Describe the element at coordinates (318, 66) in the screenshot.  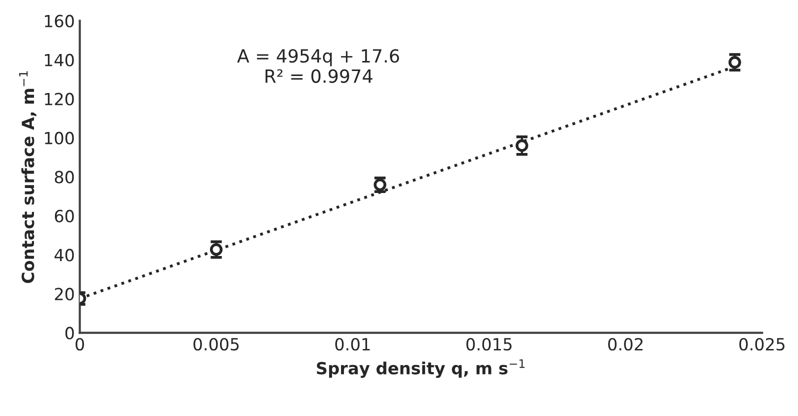
I see `annotation: A = 4954q + 17.6 R² = 0.9974` at that location.